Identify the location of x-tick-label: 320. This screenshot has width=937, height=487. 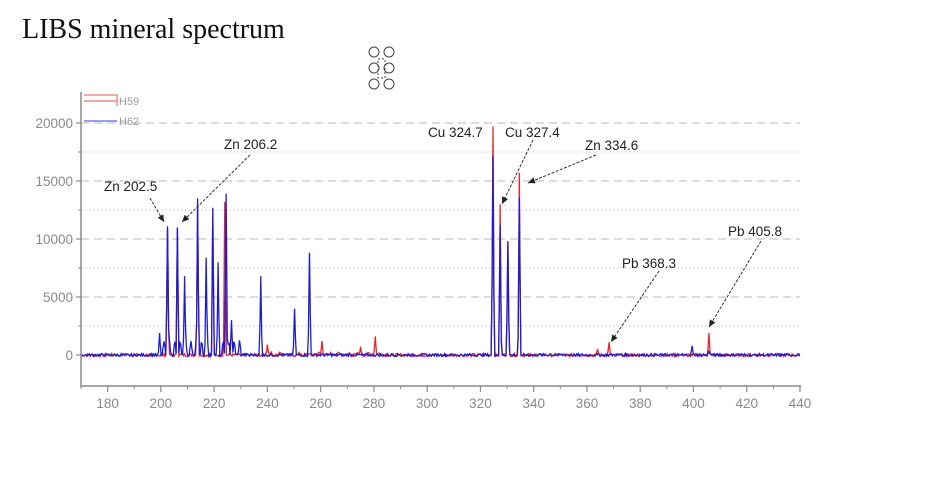
(480, 403).